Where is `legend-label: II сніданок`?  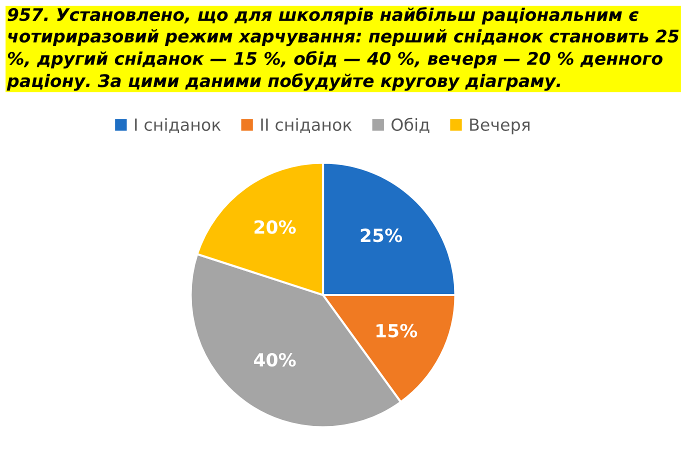 legend-label: II сніданок is located at coordinates (306, 126).